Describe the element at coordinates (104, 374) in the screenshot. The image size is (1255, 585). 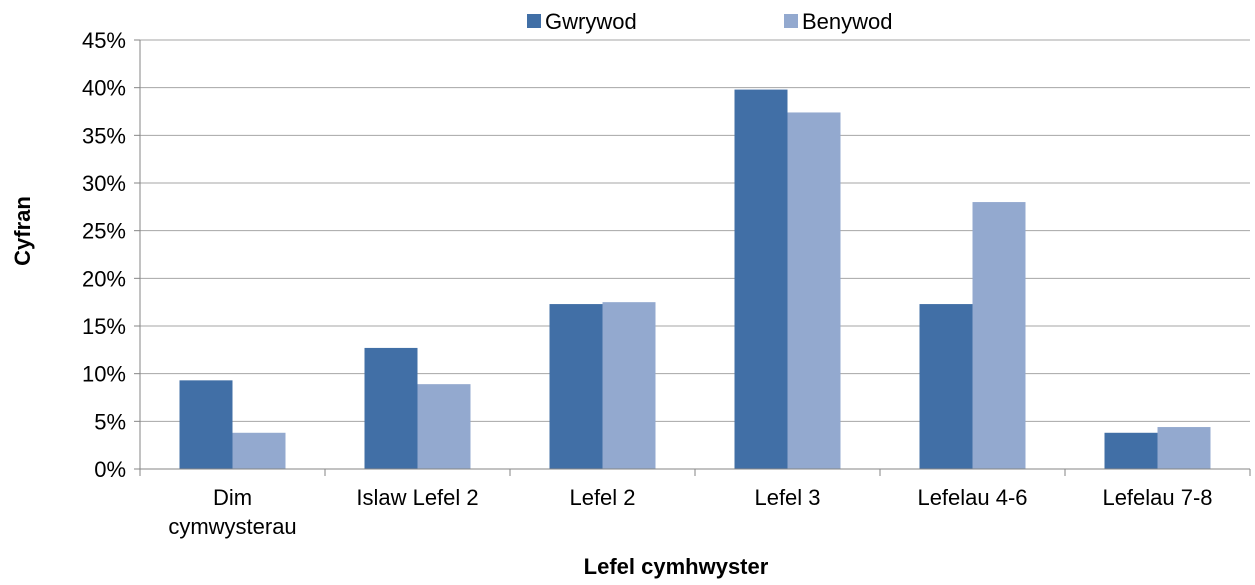
I see `y-tick-label: 10%` at that location.